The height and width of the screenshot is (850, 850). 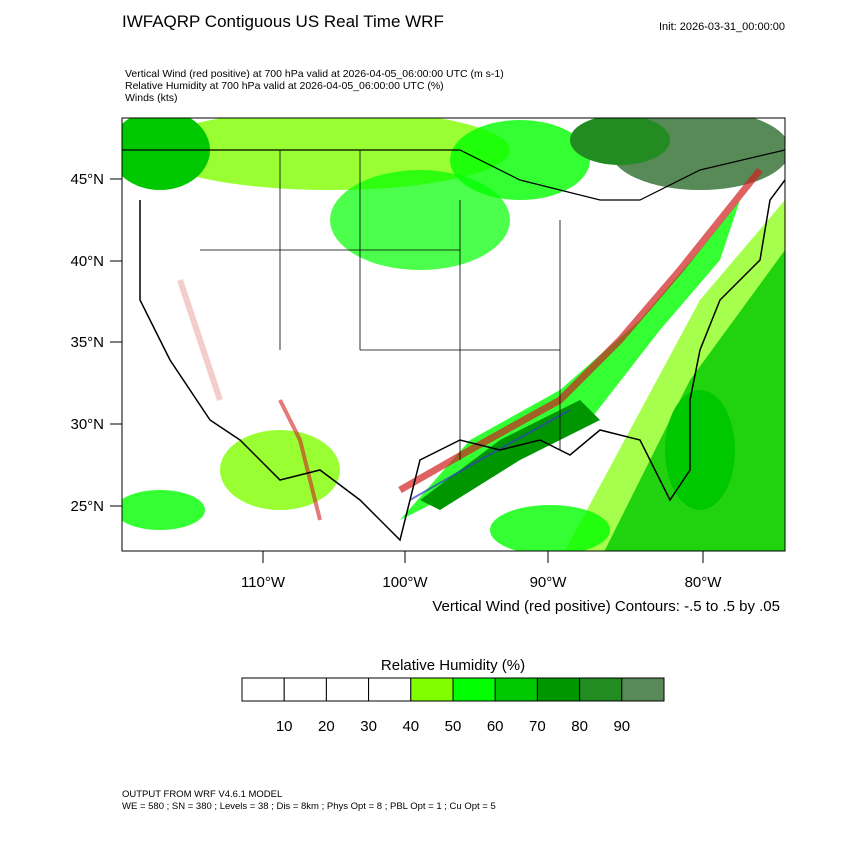 What do you see at coordinates (87, 342) in the screenshot?
I see `lat-label: 35°N` at bounding box center [87, 342].